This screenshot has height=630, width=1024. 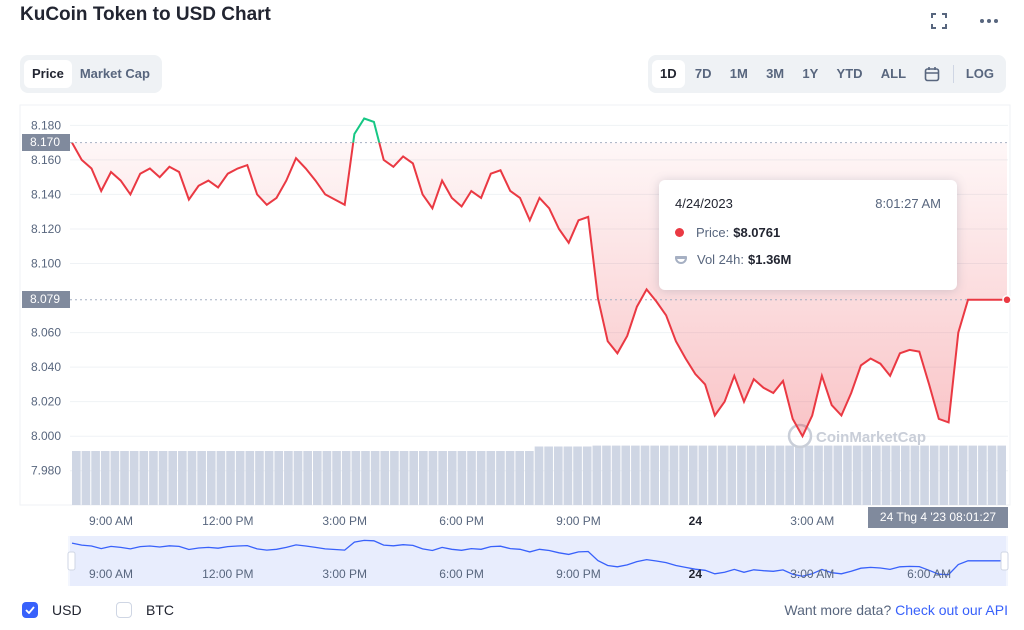 What do you see at coordinates (145, 610) in the screenshot?
I see `currency-btc: BTC` at bounding box center [145, 610].